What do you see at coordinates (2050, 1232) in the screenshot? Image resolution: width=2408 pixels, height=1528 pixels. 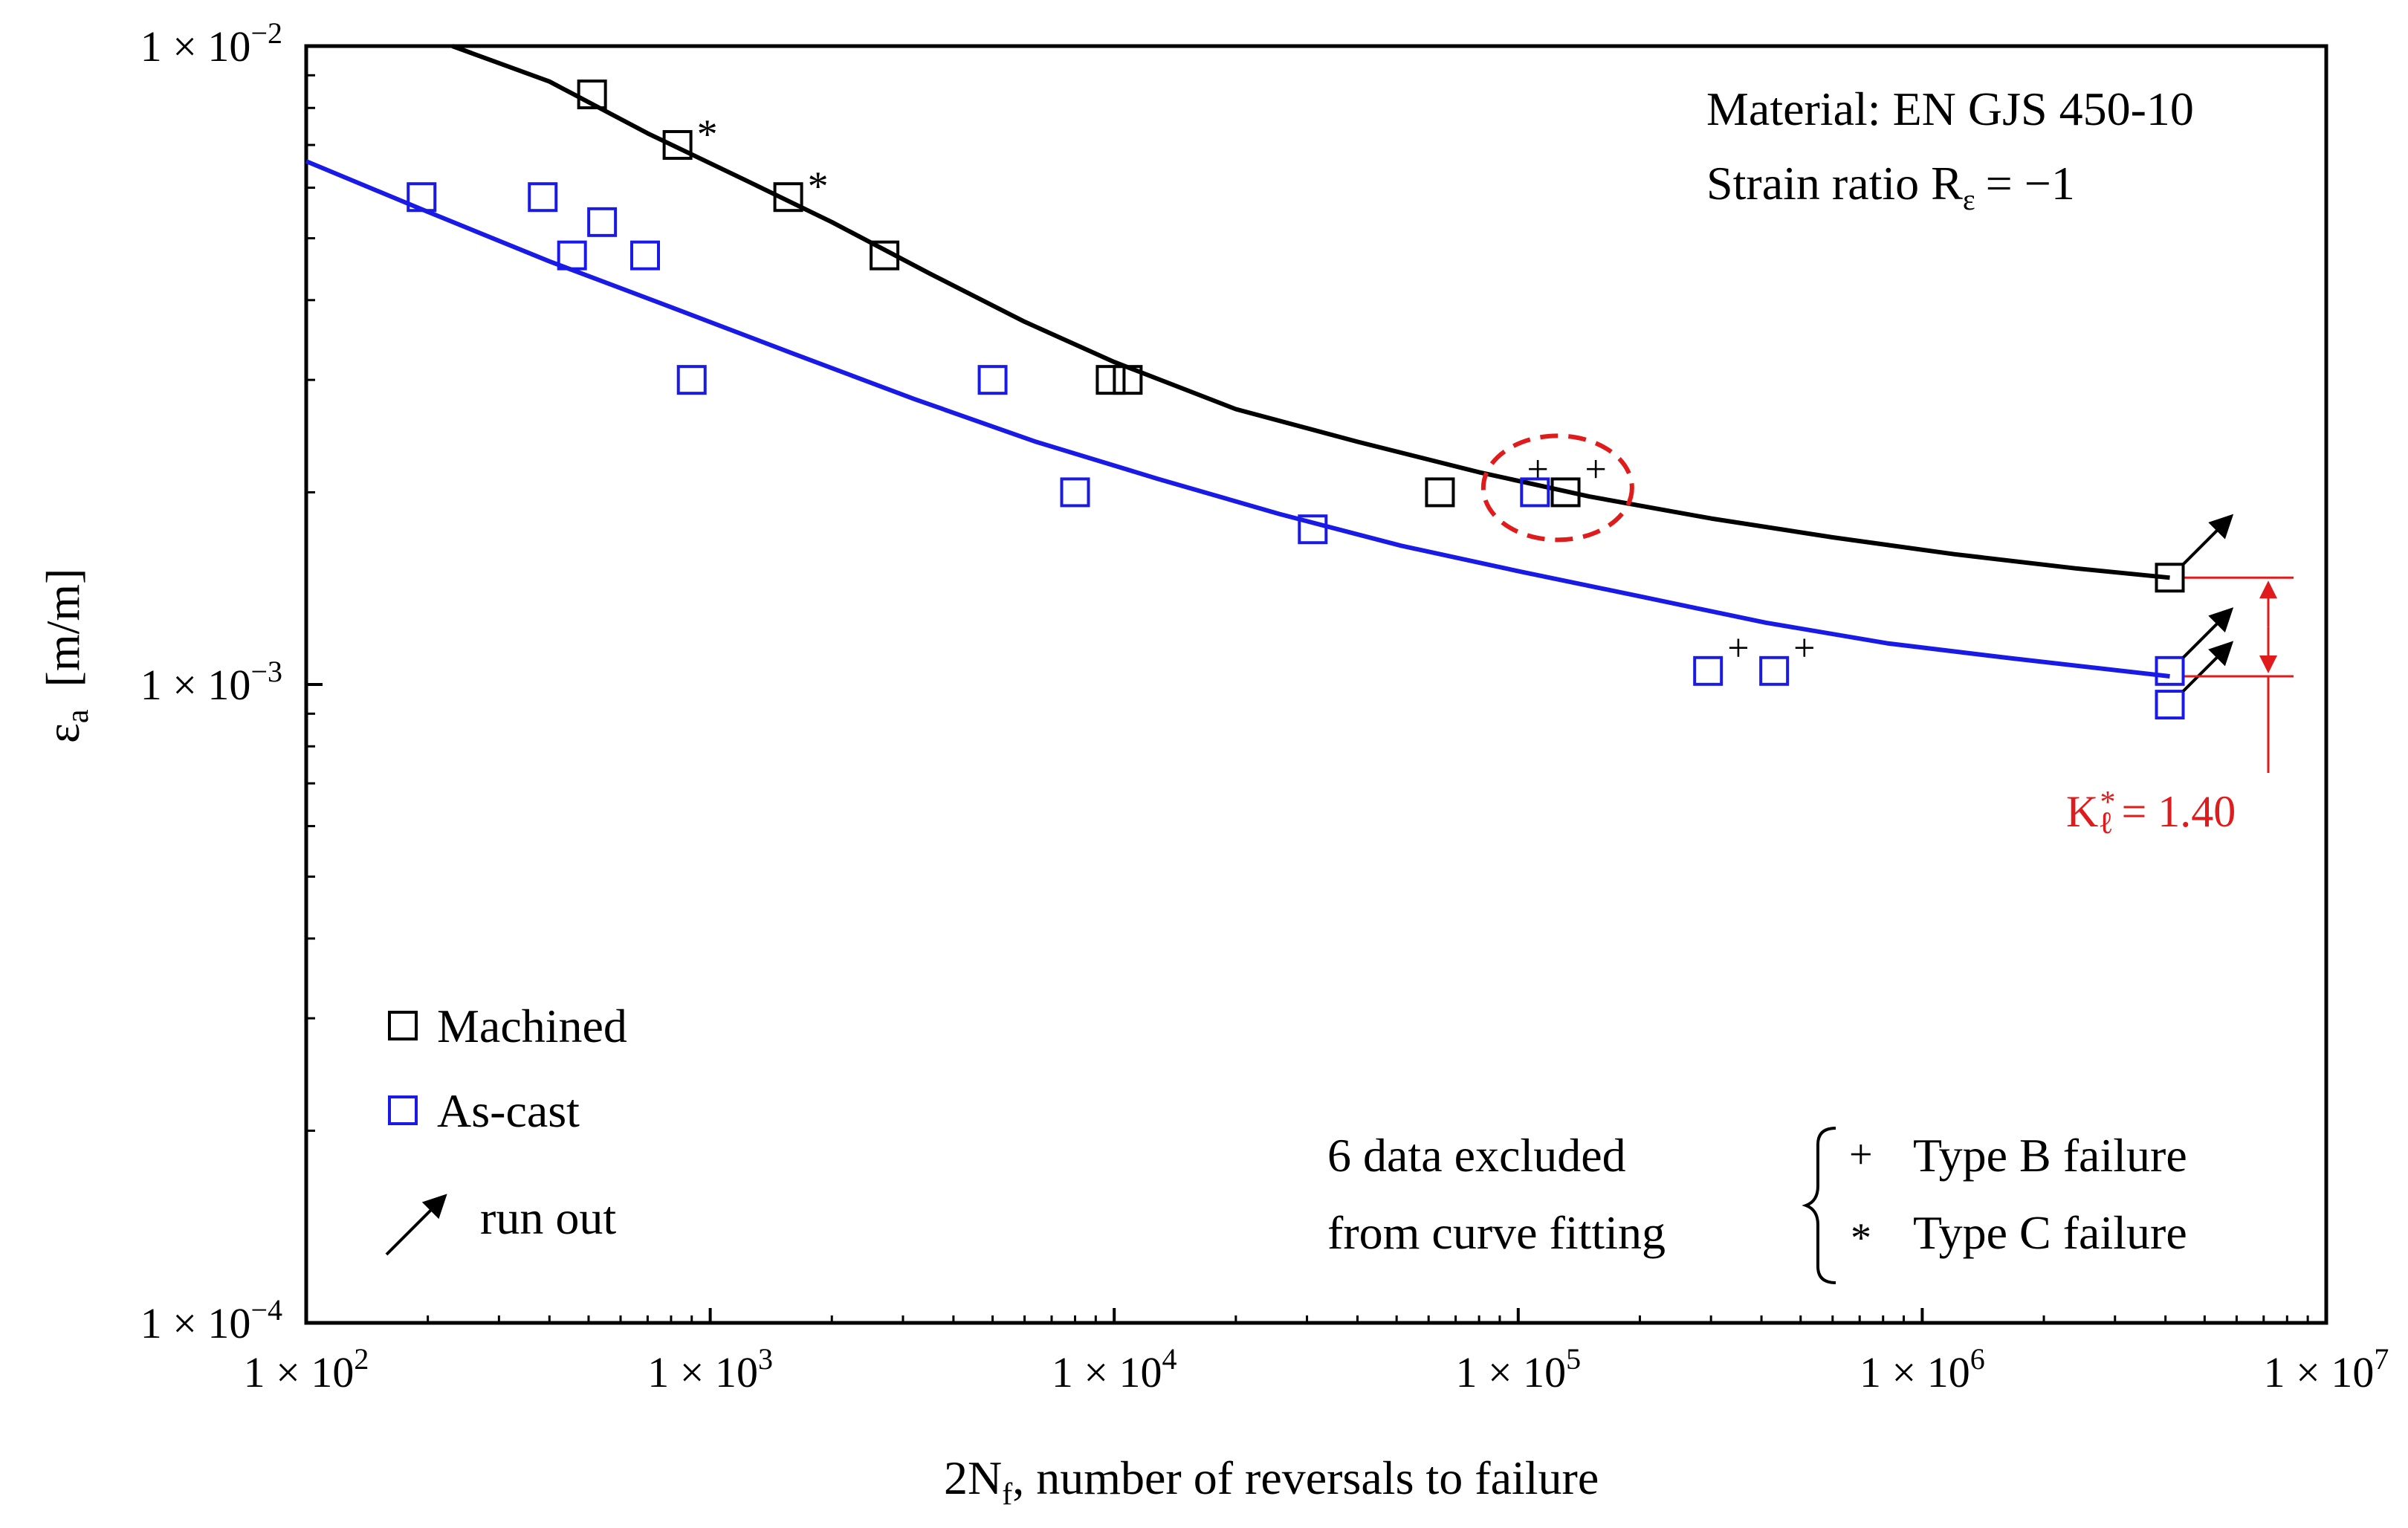 I see `type-c-label: Type C failure` at bounding box center [2050, 1232].